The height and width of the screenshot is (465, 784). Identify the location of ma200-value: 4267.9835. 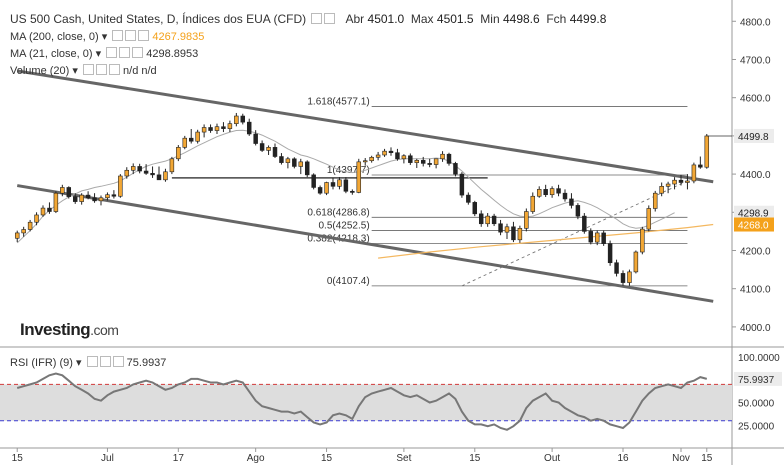
(178, 37).